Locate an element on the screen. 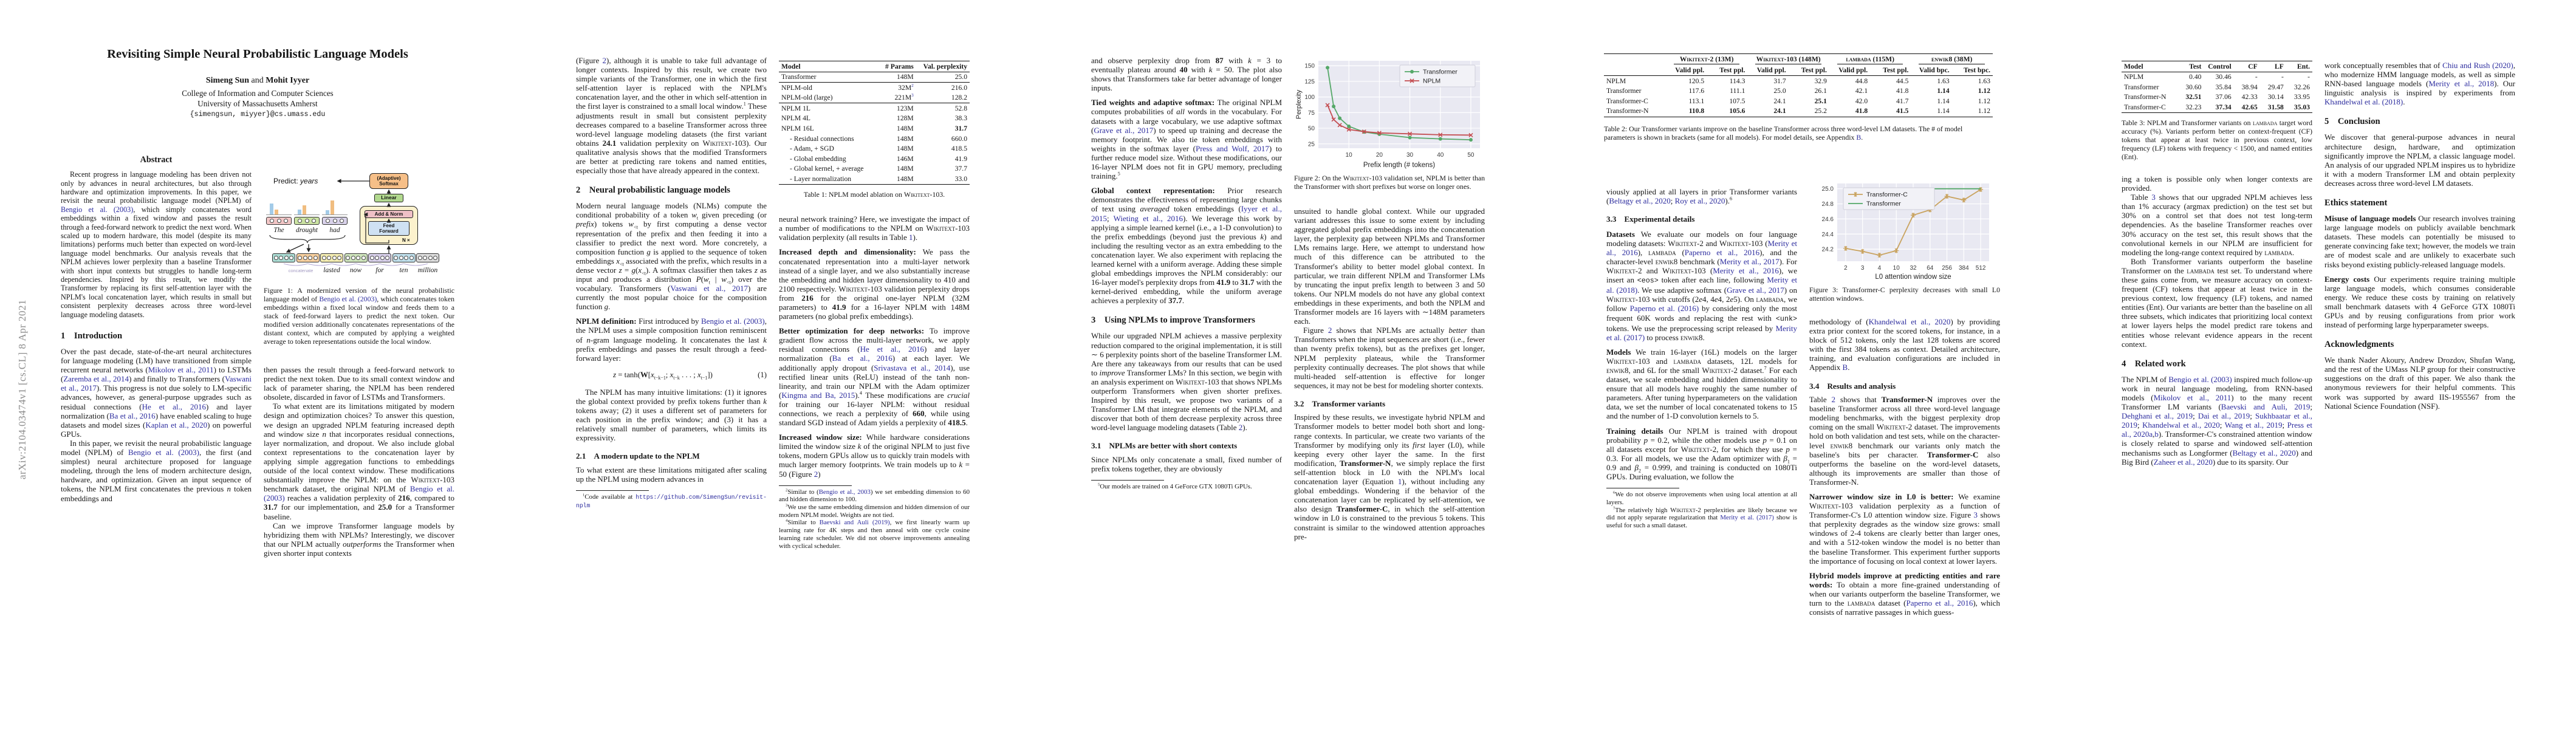  citation-link: Khandelwal et al. (2018) is located at coordinates (2363, 102).